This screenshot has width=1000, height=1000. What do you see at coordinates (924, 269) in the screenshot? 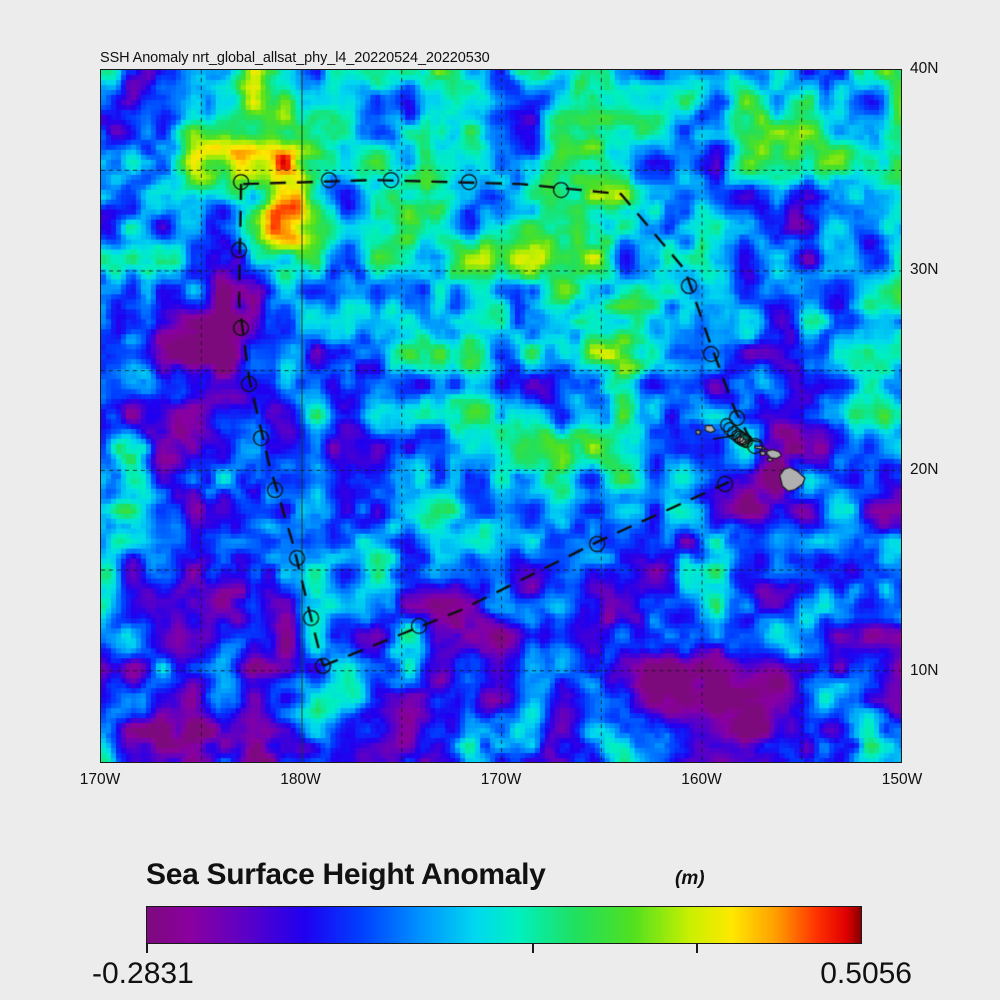
I see `y-tick-label: 30N` at bounding box center [924, 269].